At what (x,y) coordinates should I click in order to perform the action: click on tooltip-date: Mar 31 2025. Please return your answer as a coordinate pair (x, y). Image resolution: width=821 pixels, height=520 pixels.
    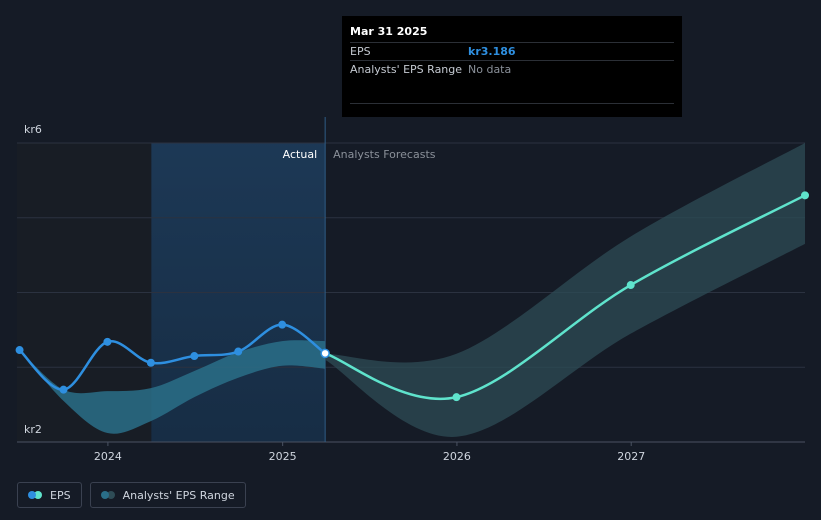
    Looking at the image, I should click on (389, 31).